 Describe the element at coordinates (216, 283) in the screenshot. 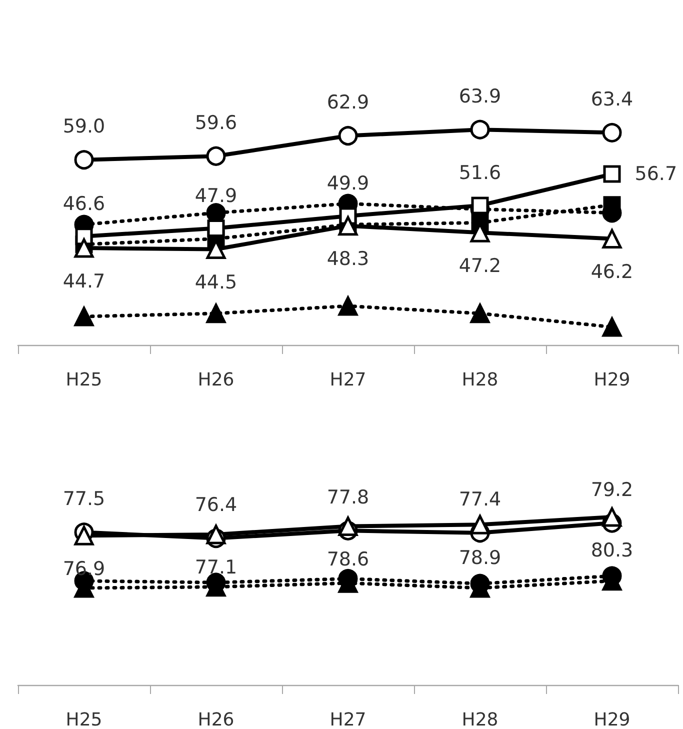

I see `data-label: 44.5` at that location.